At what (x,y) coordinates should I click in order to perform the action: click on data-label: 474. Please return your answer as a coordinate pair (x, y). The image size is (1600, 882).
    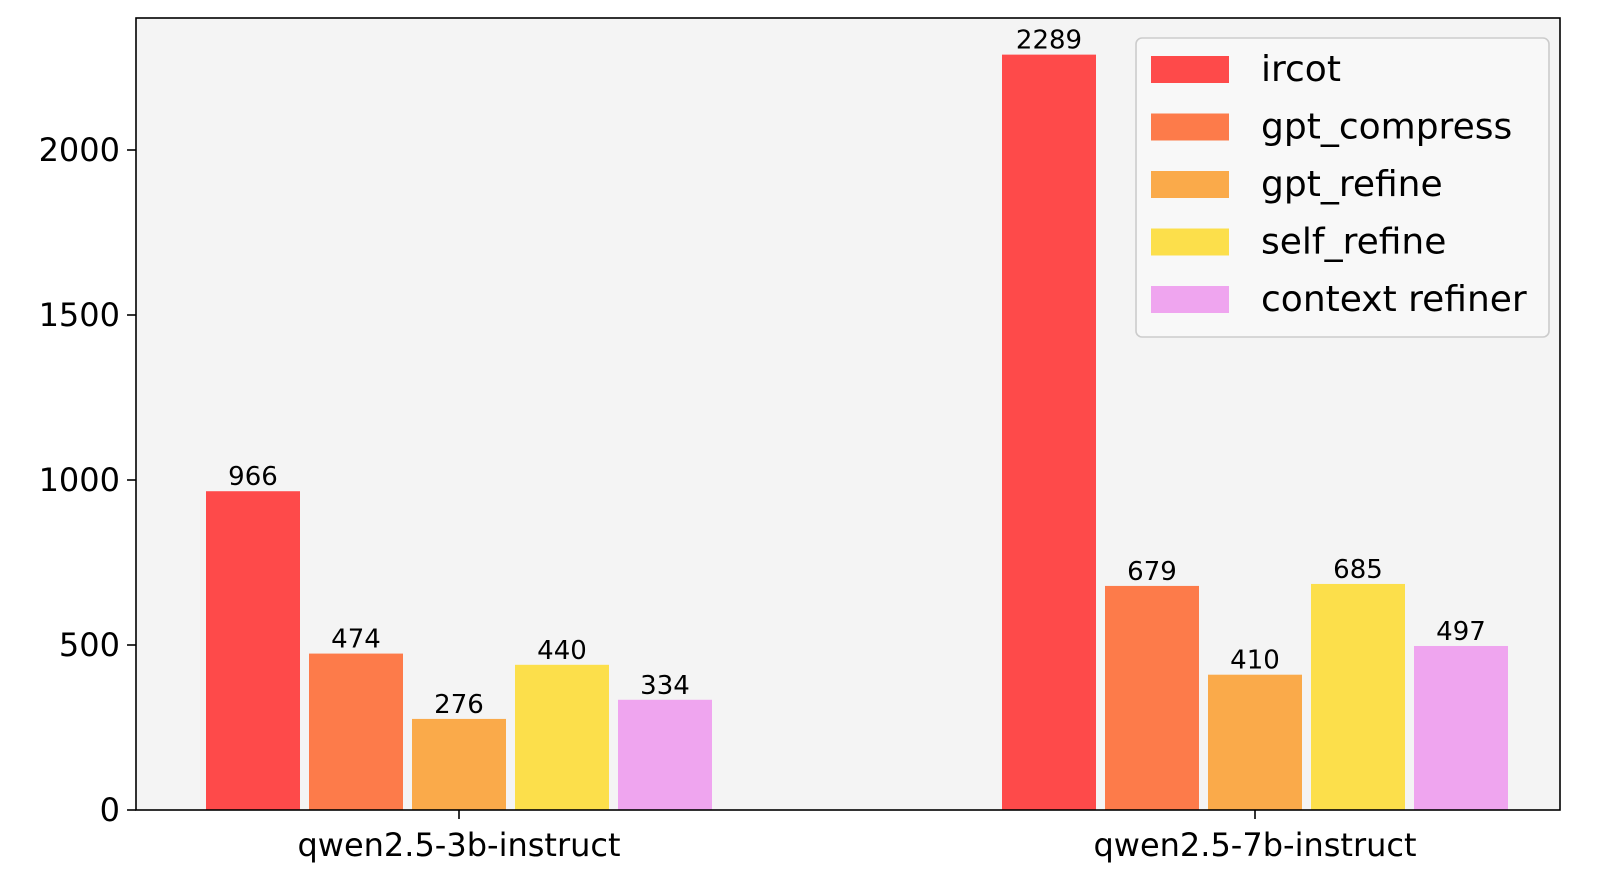
    Looking at the image, I should click on (356, 640).